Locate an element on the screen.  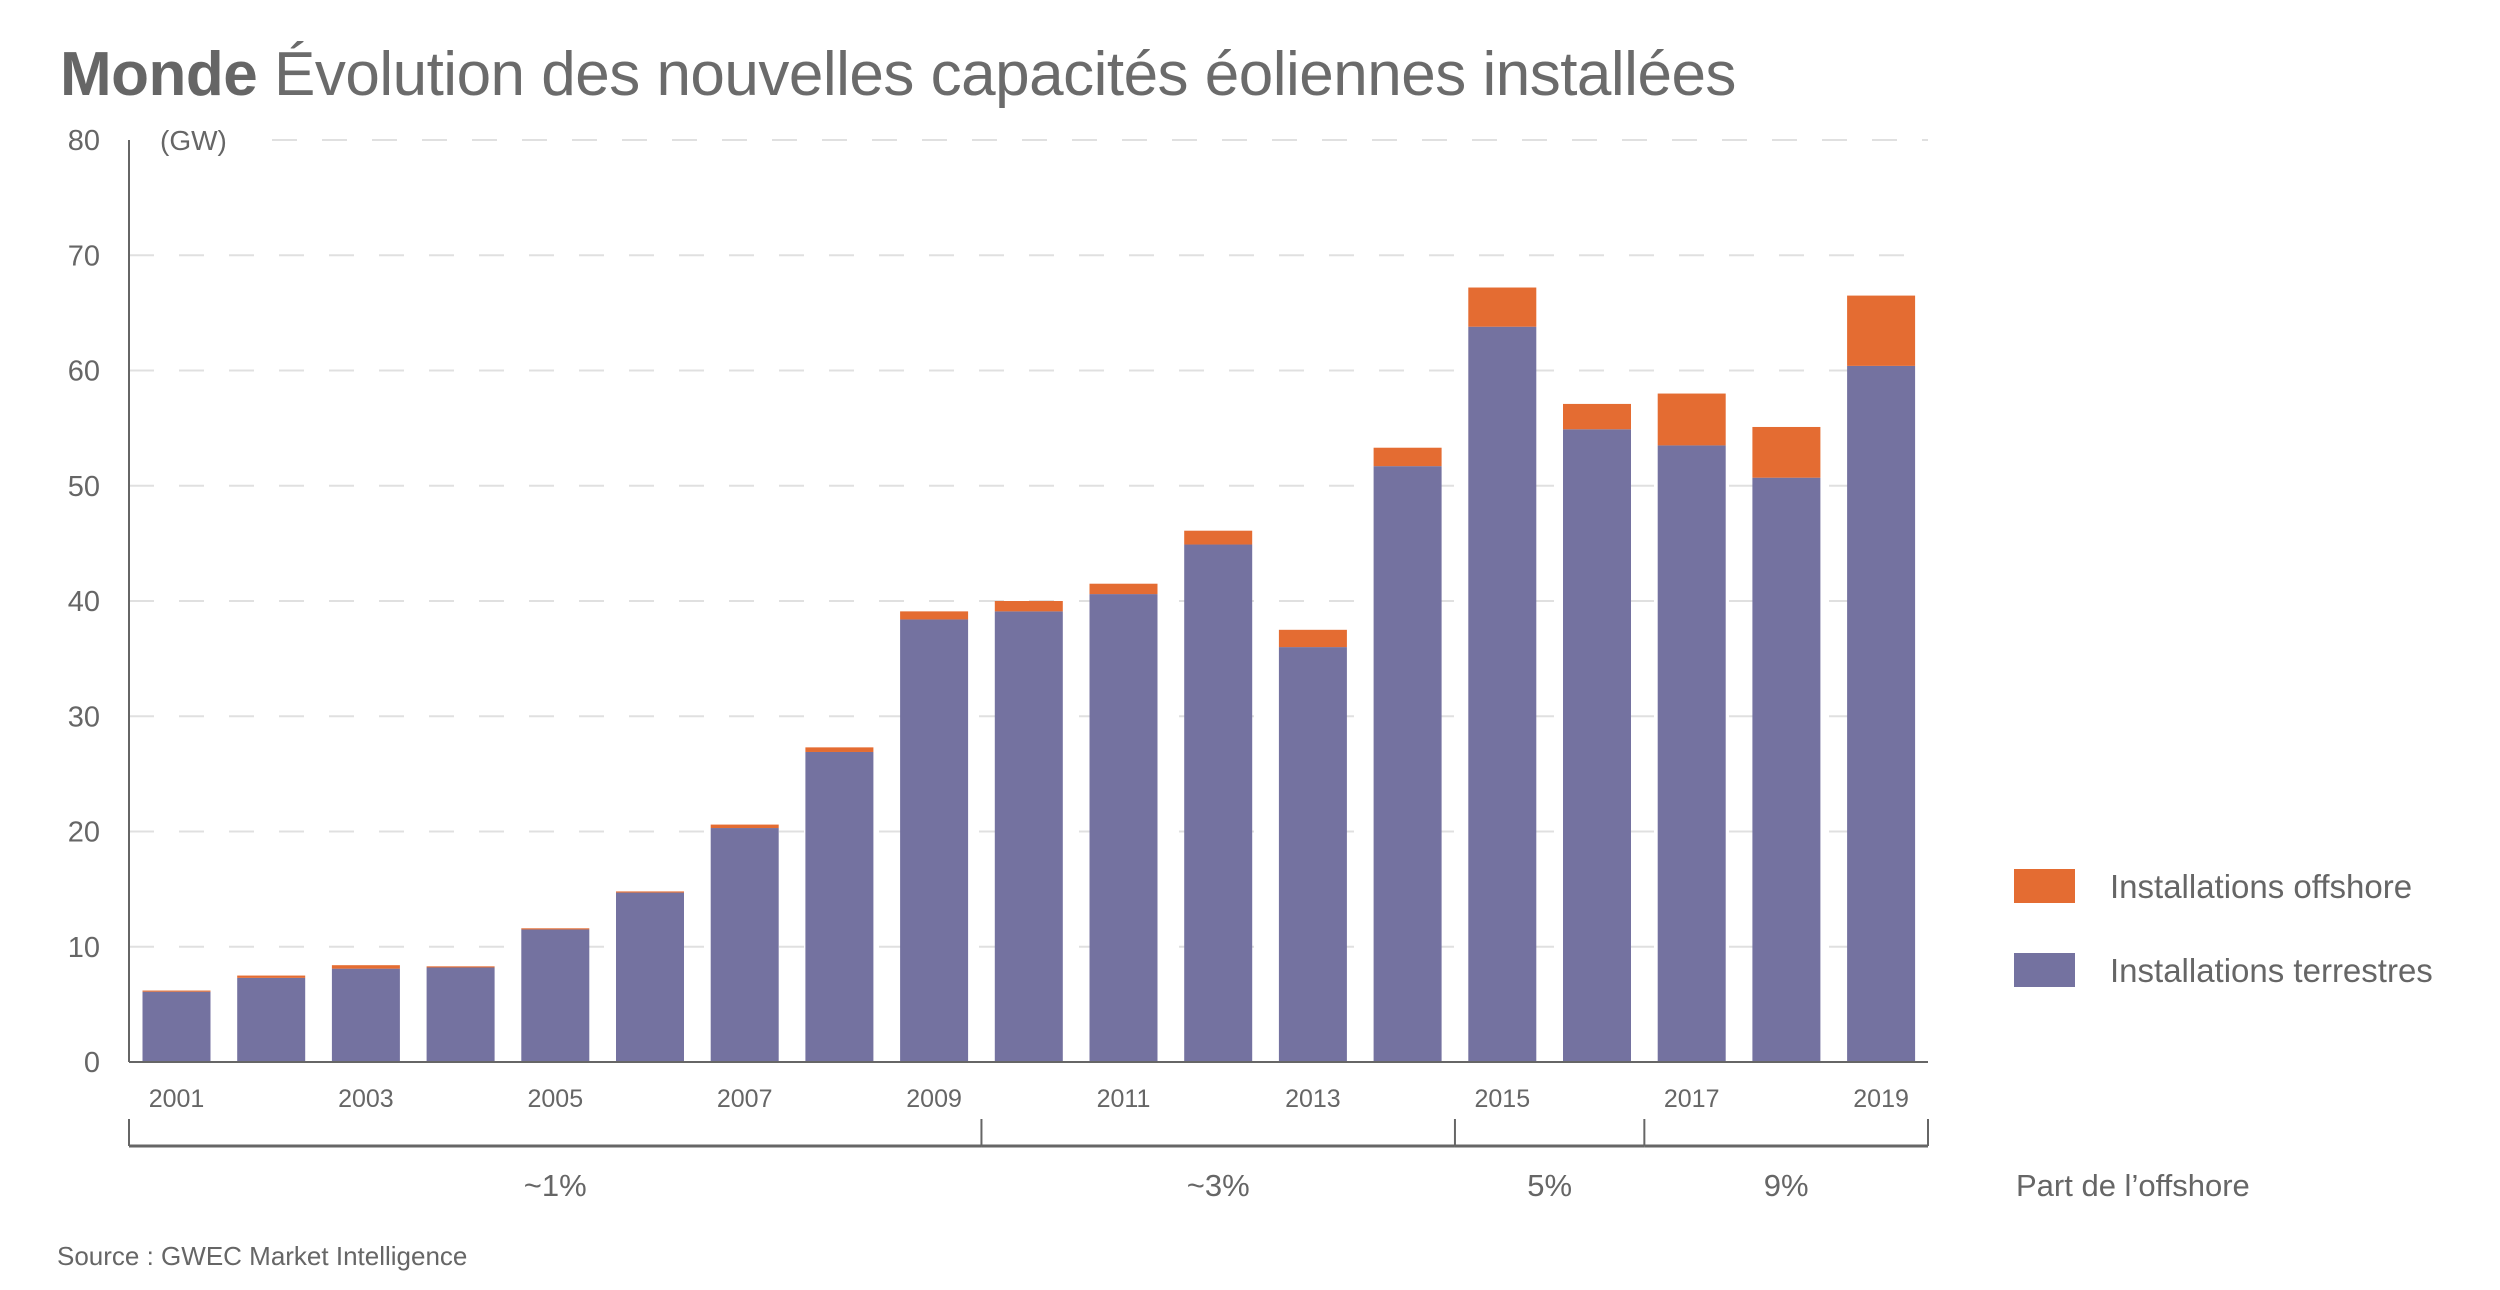
y-tick-label: 50 is located at coordinates (84, 487).